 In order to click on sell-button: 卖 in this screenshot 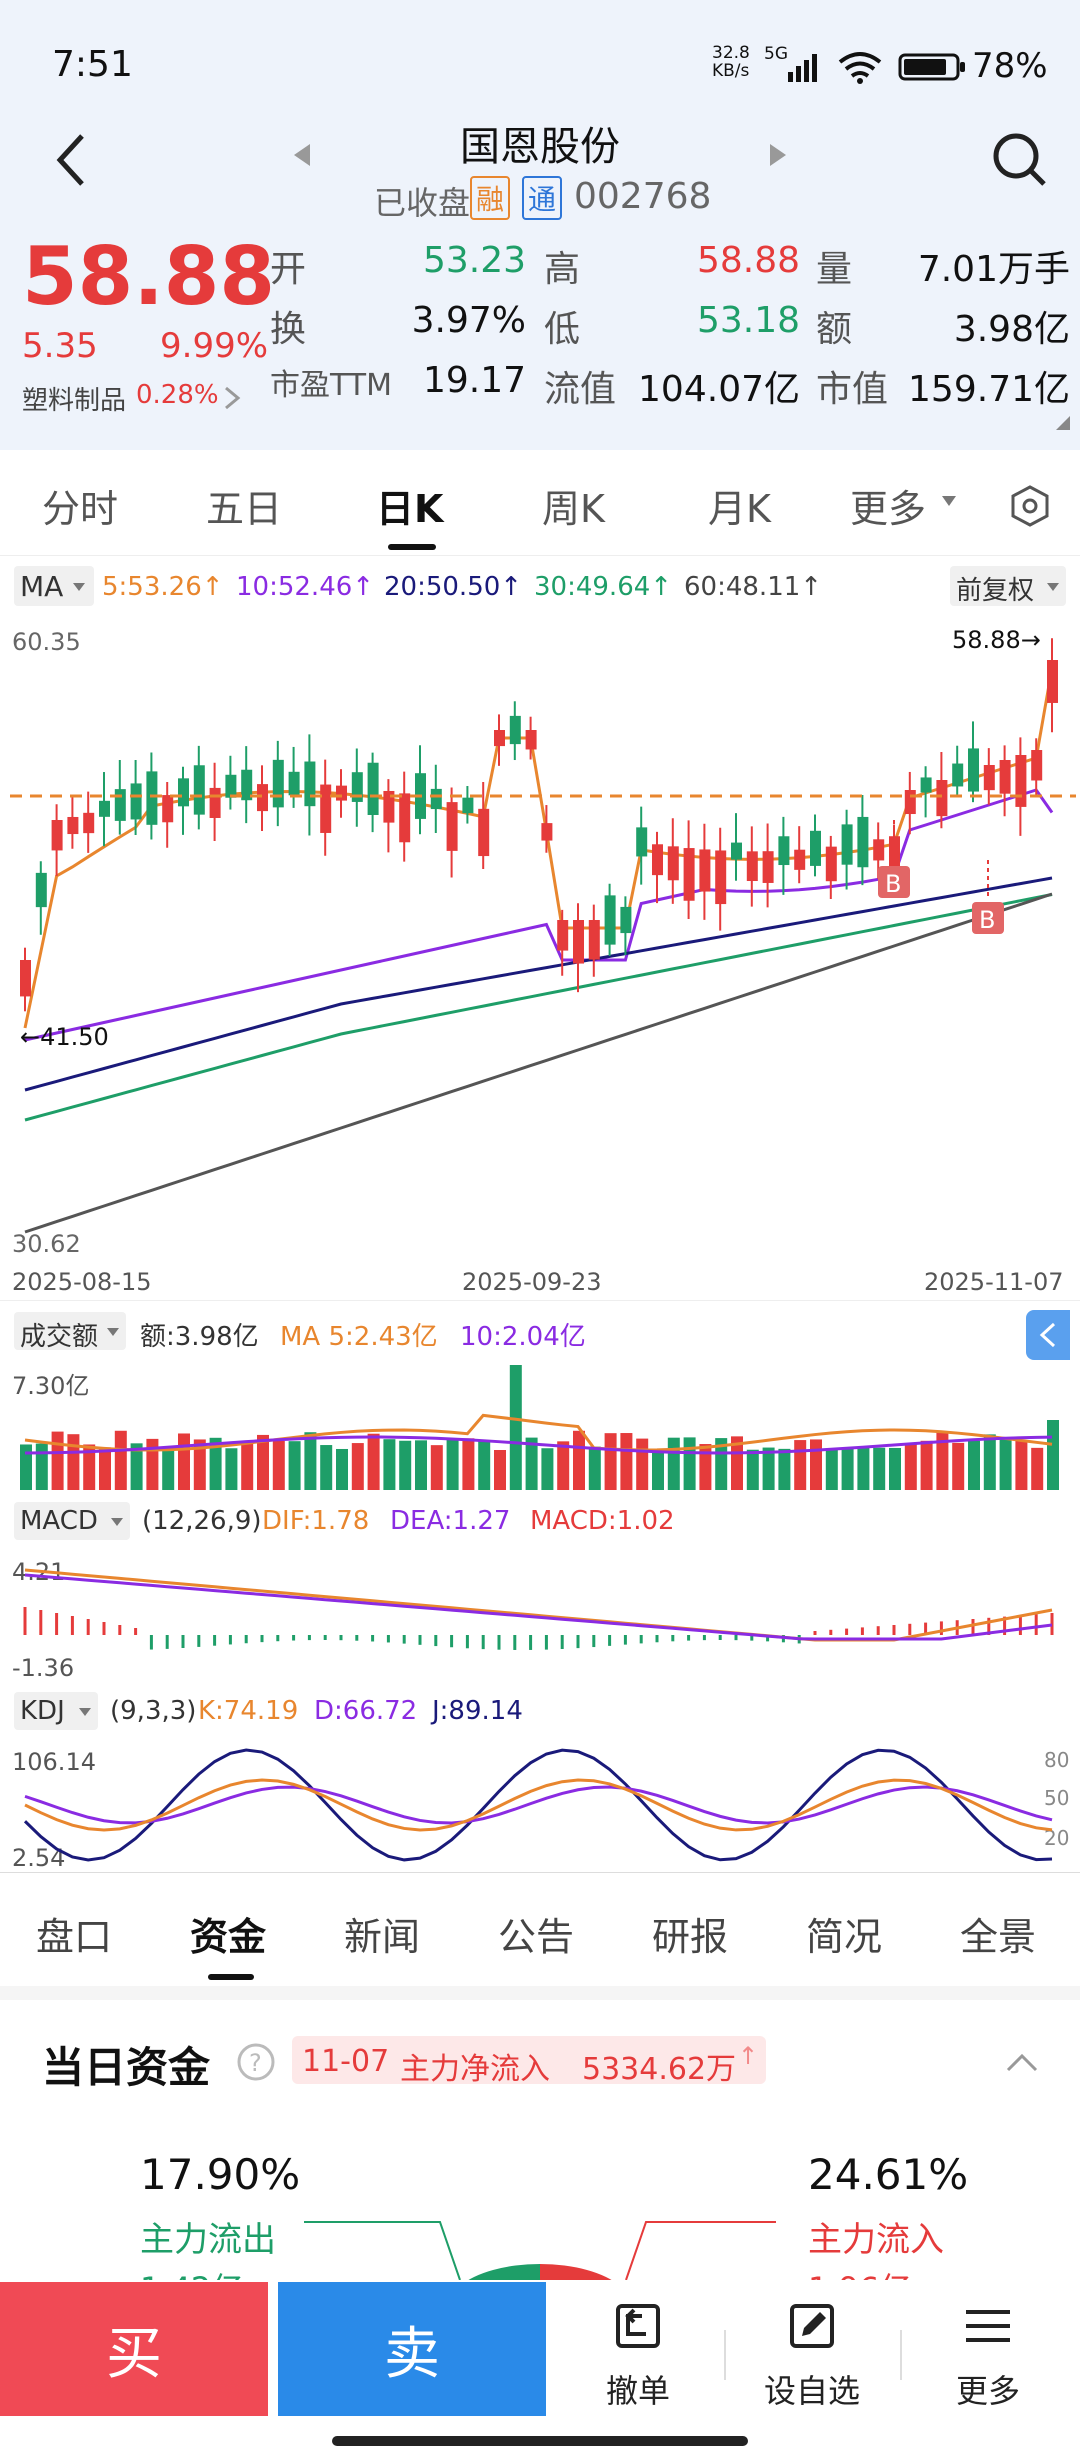, I will do `click(412, 2349)`.